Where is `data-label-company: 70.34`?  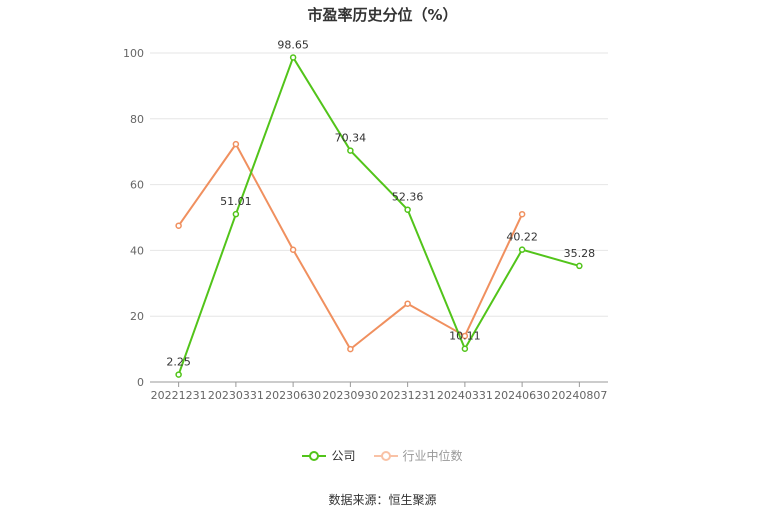 data-label-company: 70.34 is located at coordinates (351, 138).